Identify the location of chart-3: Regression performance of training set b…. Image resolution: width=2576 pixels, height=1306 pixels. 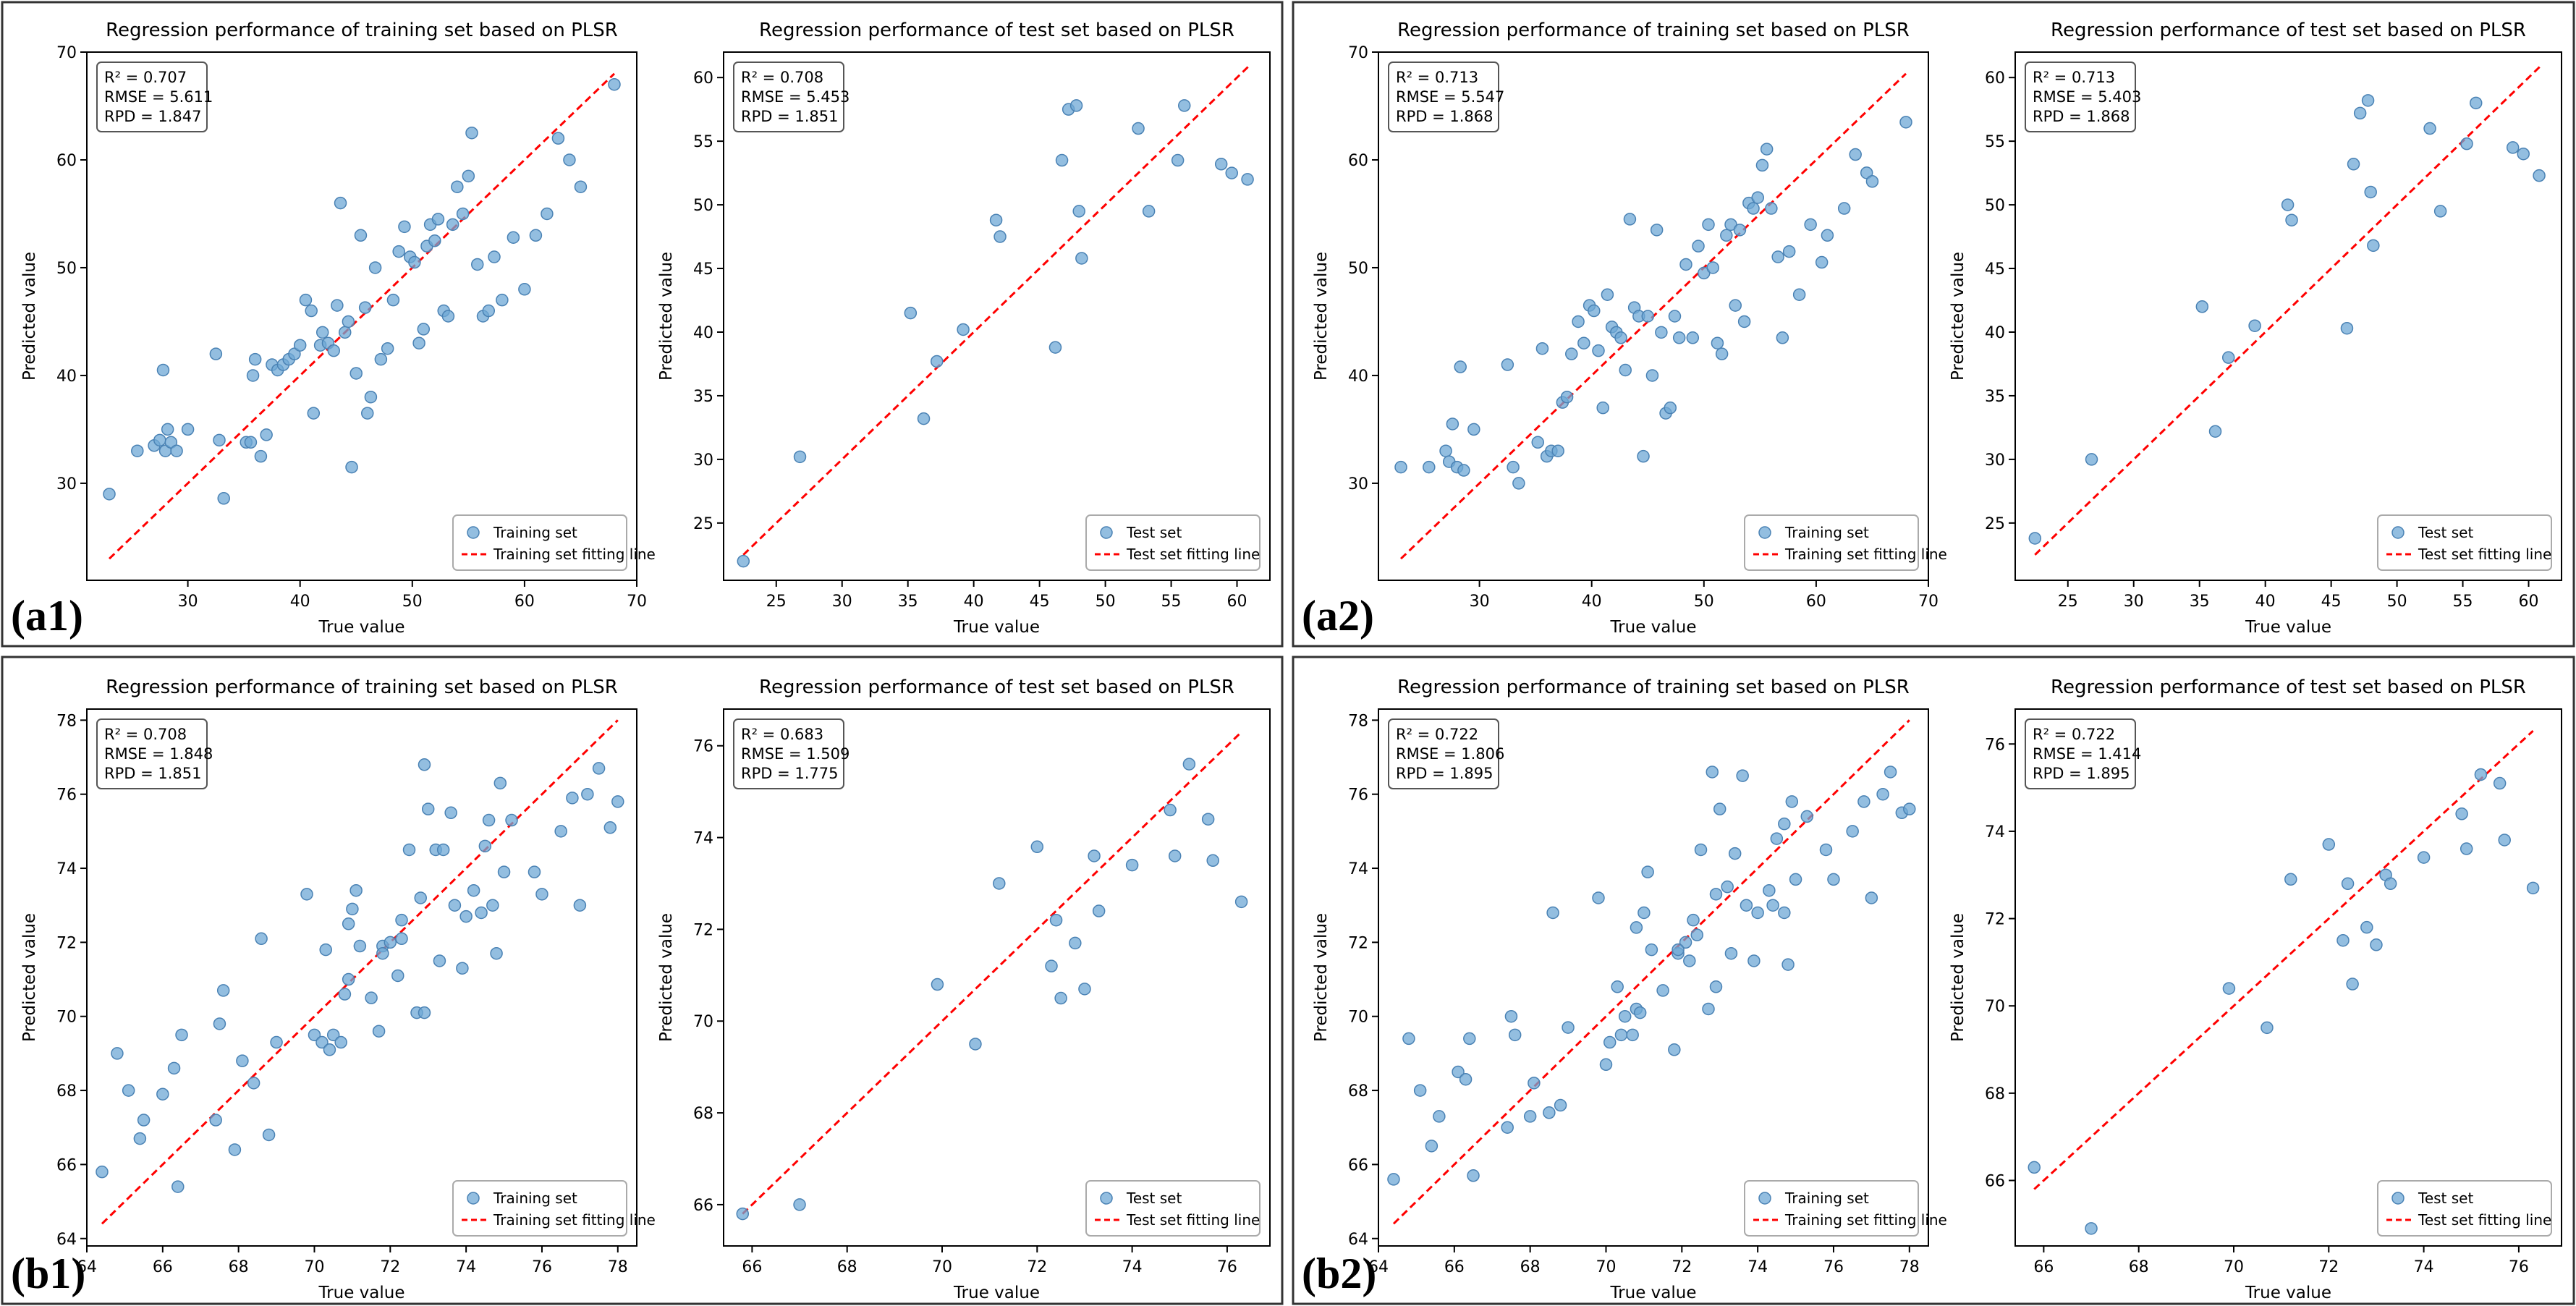
(1629, 328).